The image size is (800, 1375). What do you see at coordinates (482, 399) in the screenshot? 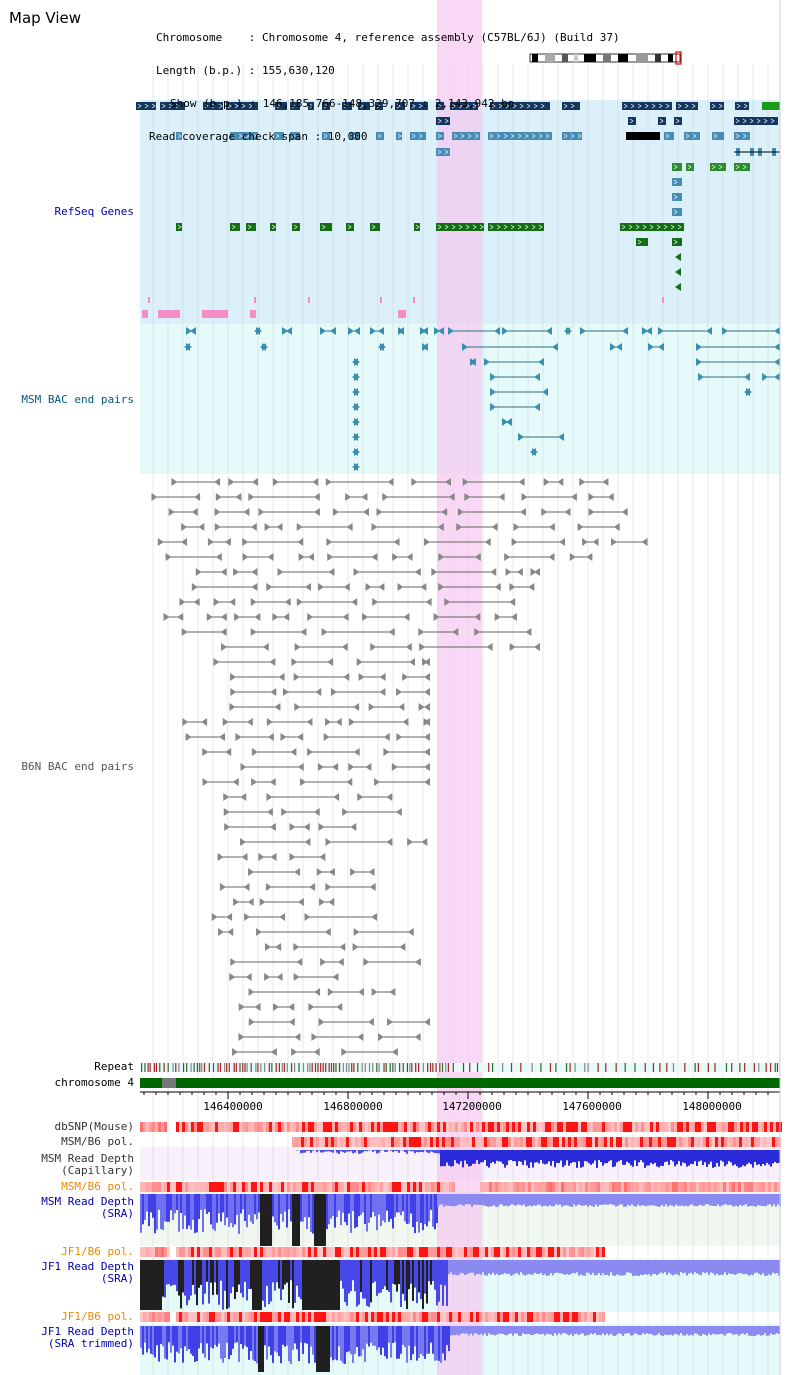
I see `msm-bac-end-pairs` at bounding box center [482, 399].